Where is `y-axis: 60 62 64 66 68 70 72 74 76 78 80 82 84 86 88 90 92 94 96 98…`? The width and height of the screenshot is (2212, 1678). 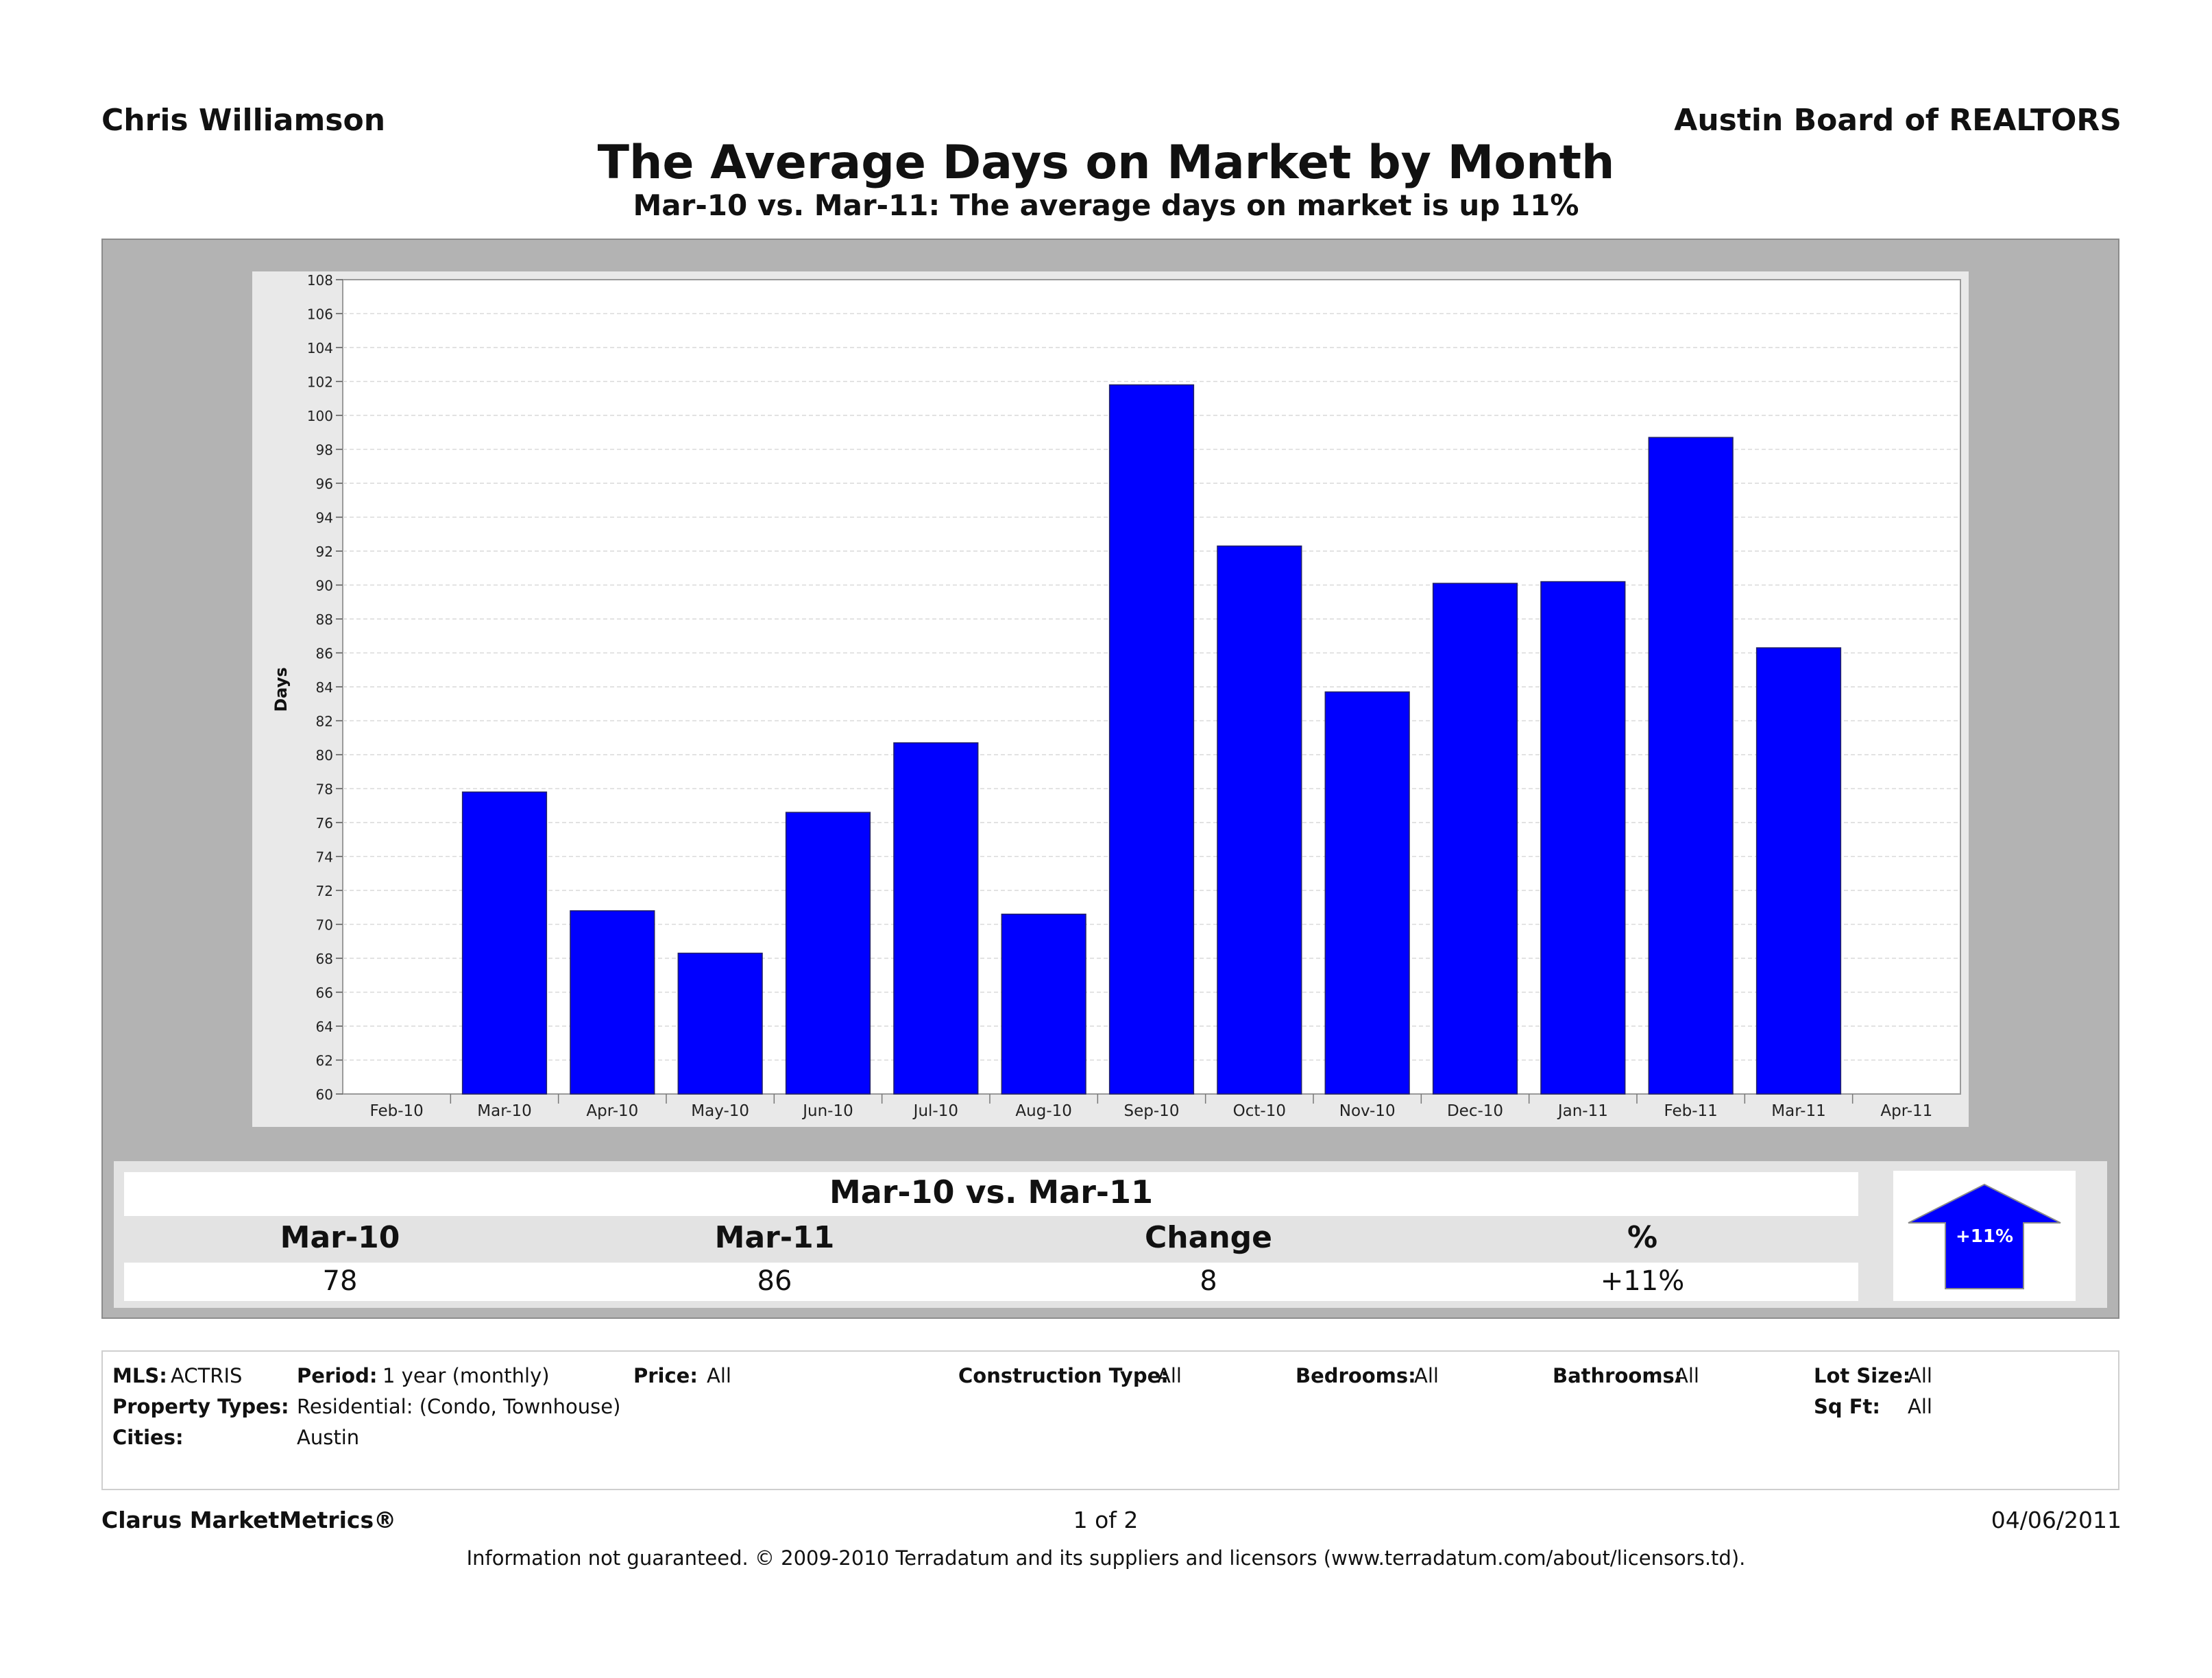
y-axis: 60 62 64 66 68 70 72 74 76 78 80 82 84 86 88 90 92 94 96 98… is located at coordinates (325, 687).